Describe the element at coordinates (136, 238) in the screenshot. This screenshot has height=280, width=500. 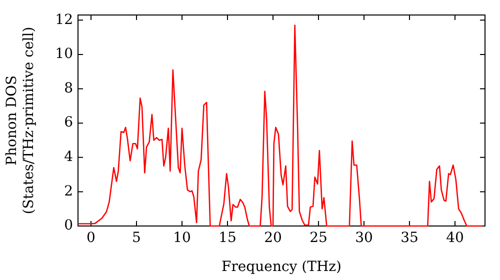
I see `x-tick-label: 5` at that location.